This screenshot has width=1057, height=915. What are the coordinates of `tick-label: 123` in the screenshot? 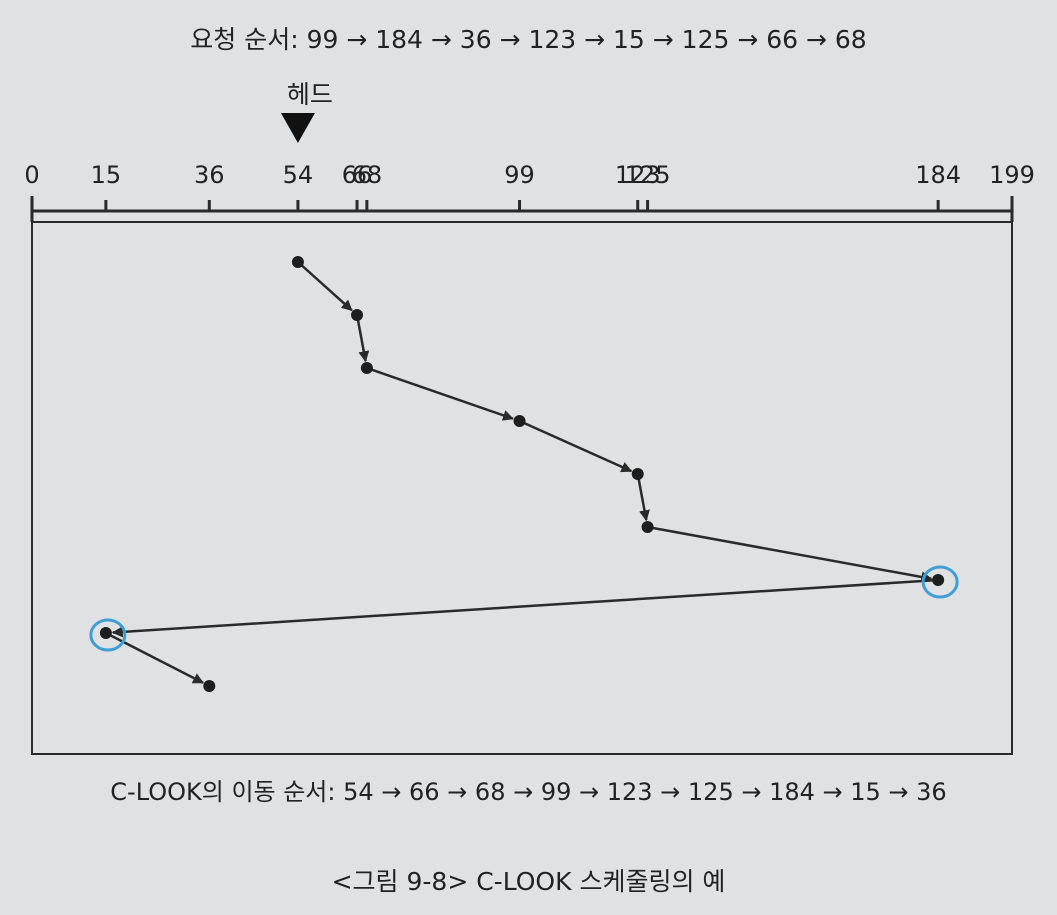 It's located at (638, 175).